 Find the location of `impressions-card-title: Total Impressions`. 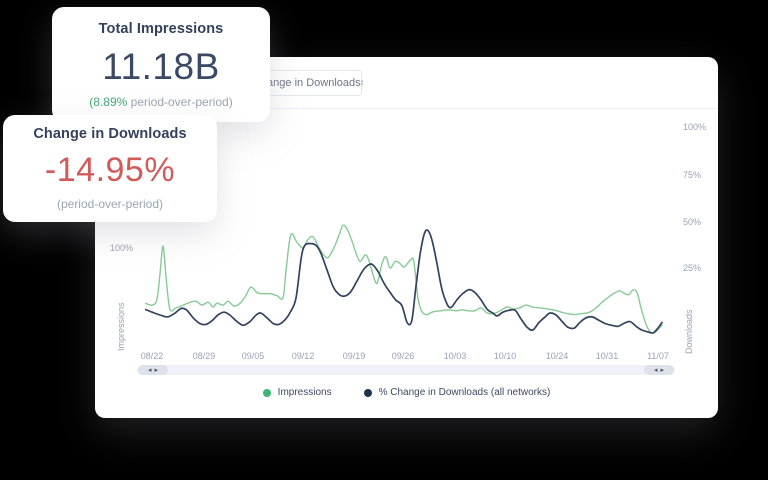

impressions-card-title: Total Impressions is located at coordinates (161, 28).